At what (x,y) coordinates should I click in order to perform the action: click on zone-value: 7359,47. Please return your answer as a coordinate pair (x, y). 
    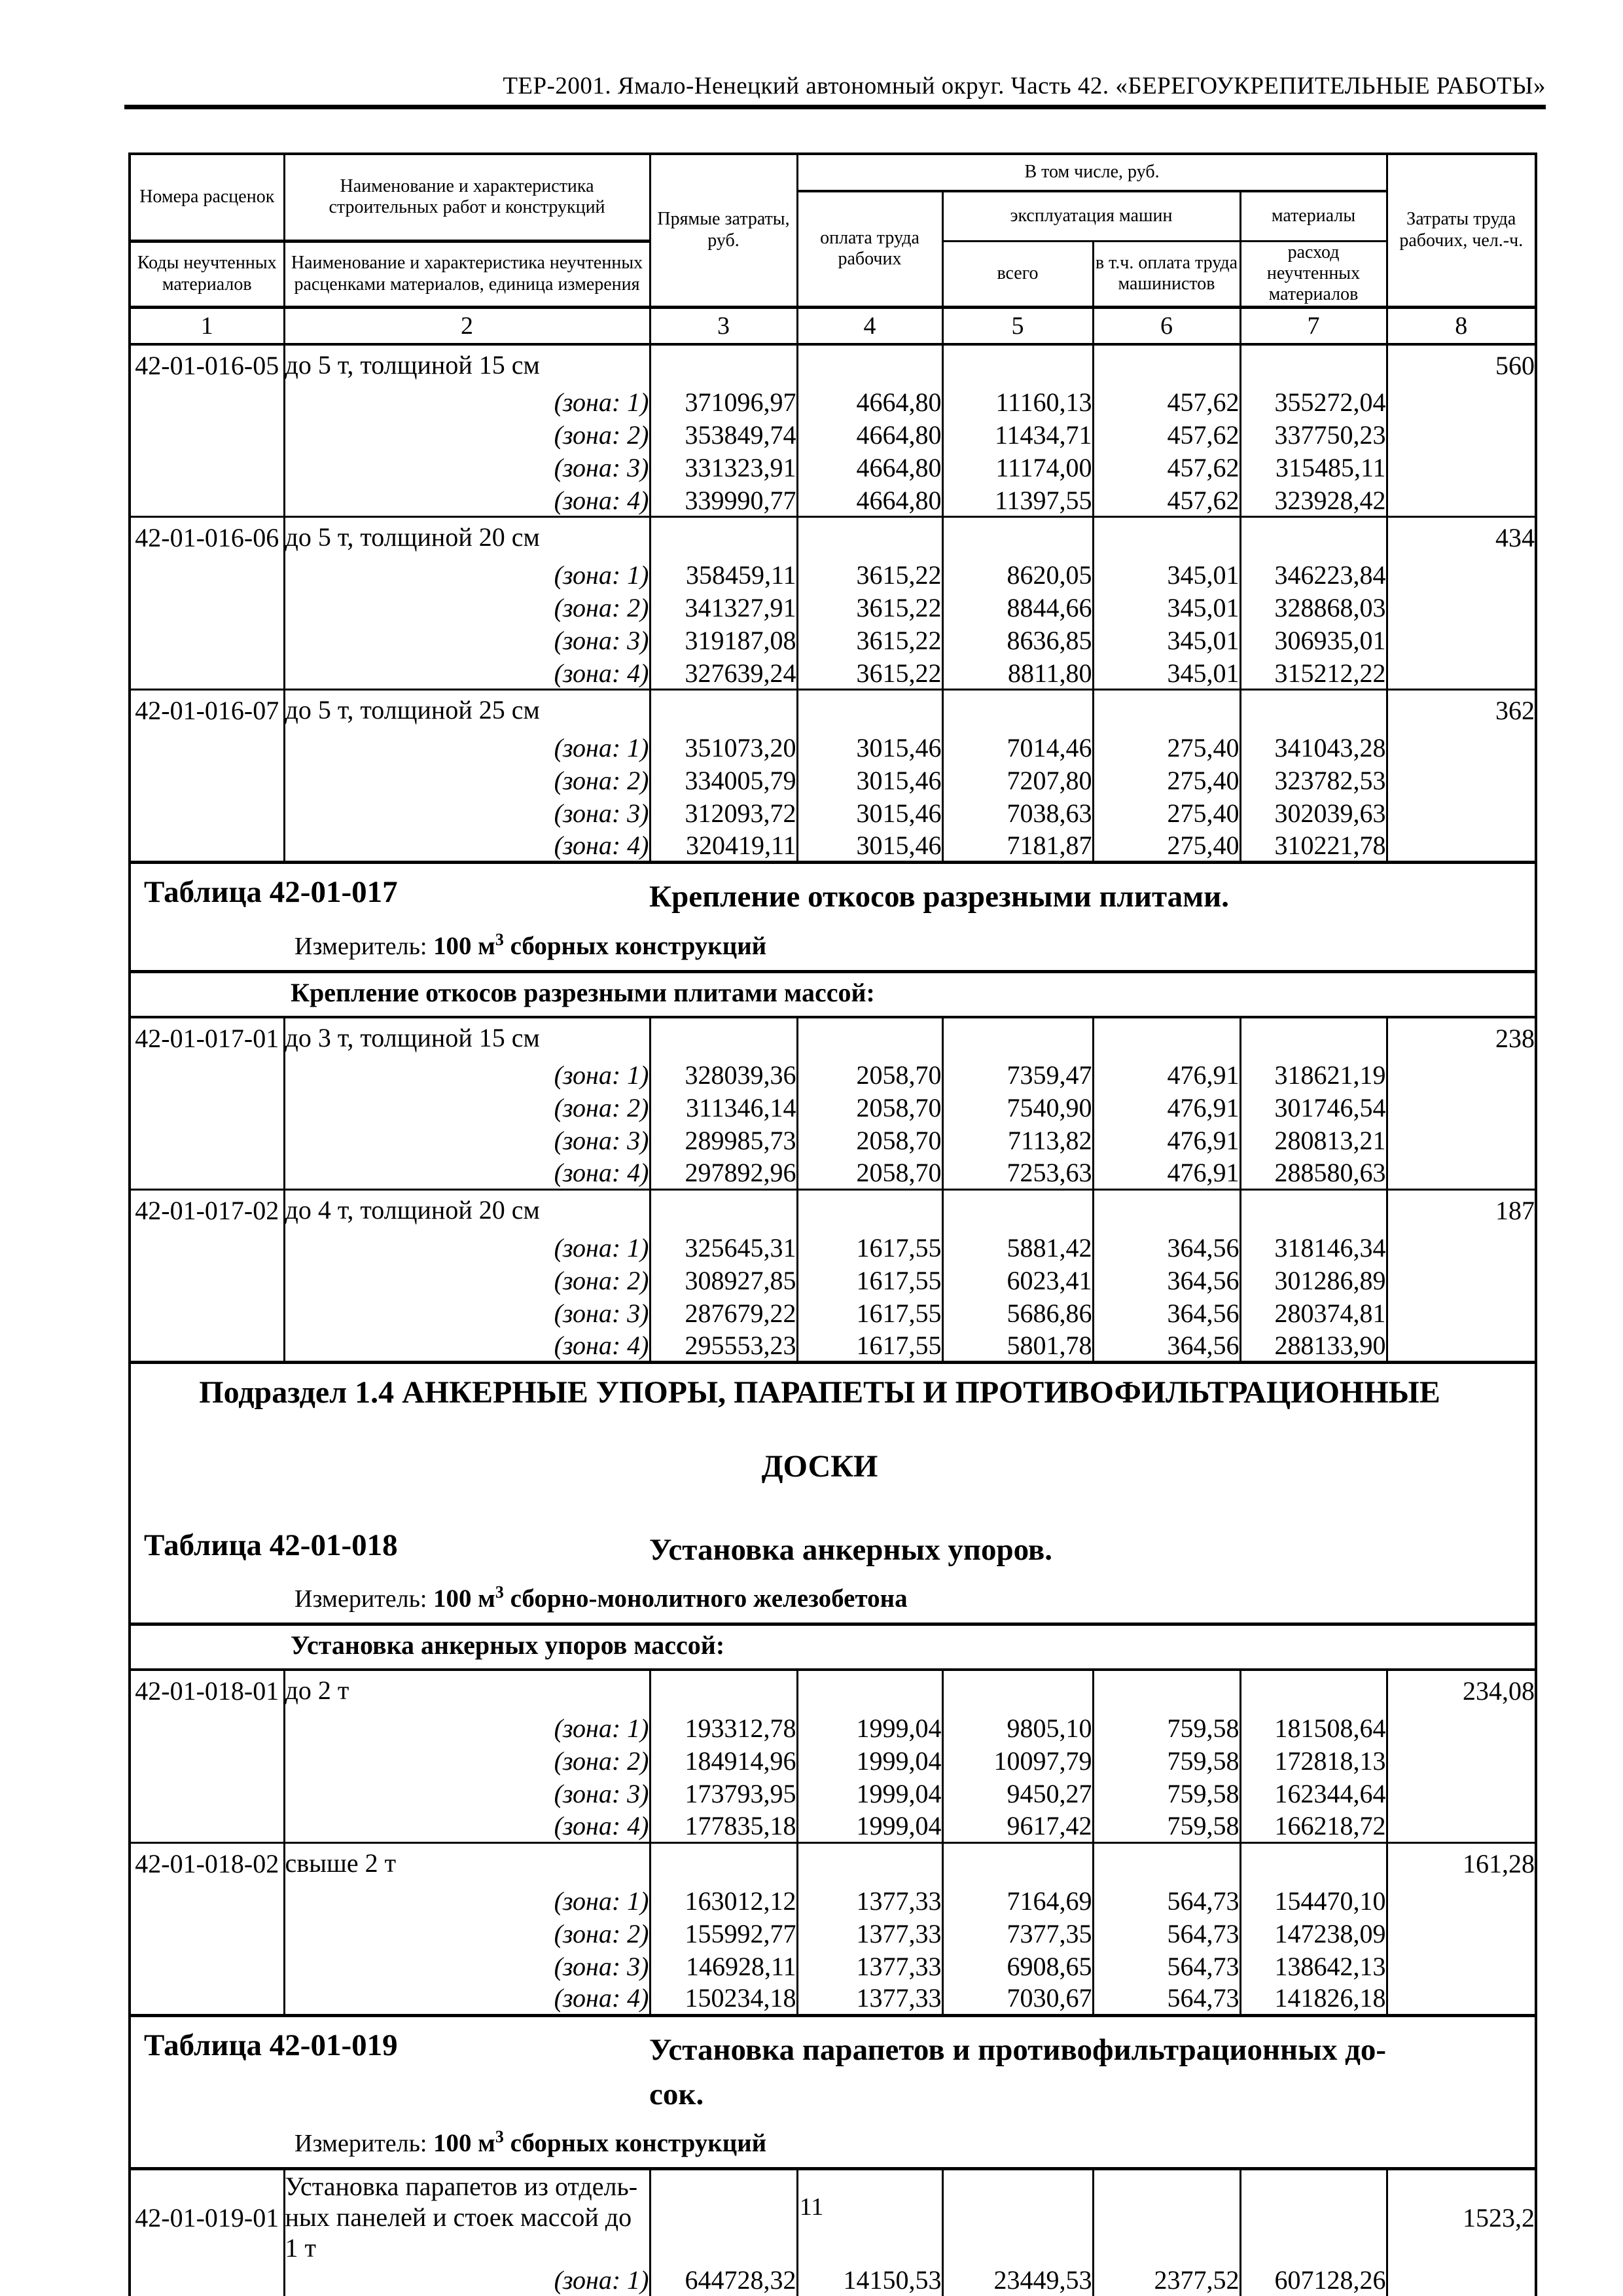
    Looking at the image, I should click on (1018, 1075).